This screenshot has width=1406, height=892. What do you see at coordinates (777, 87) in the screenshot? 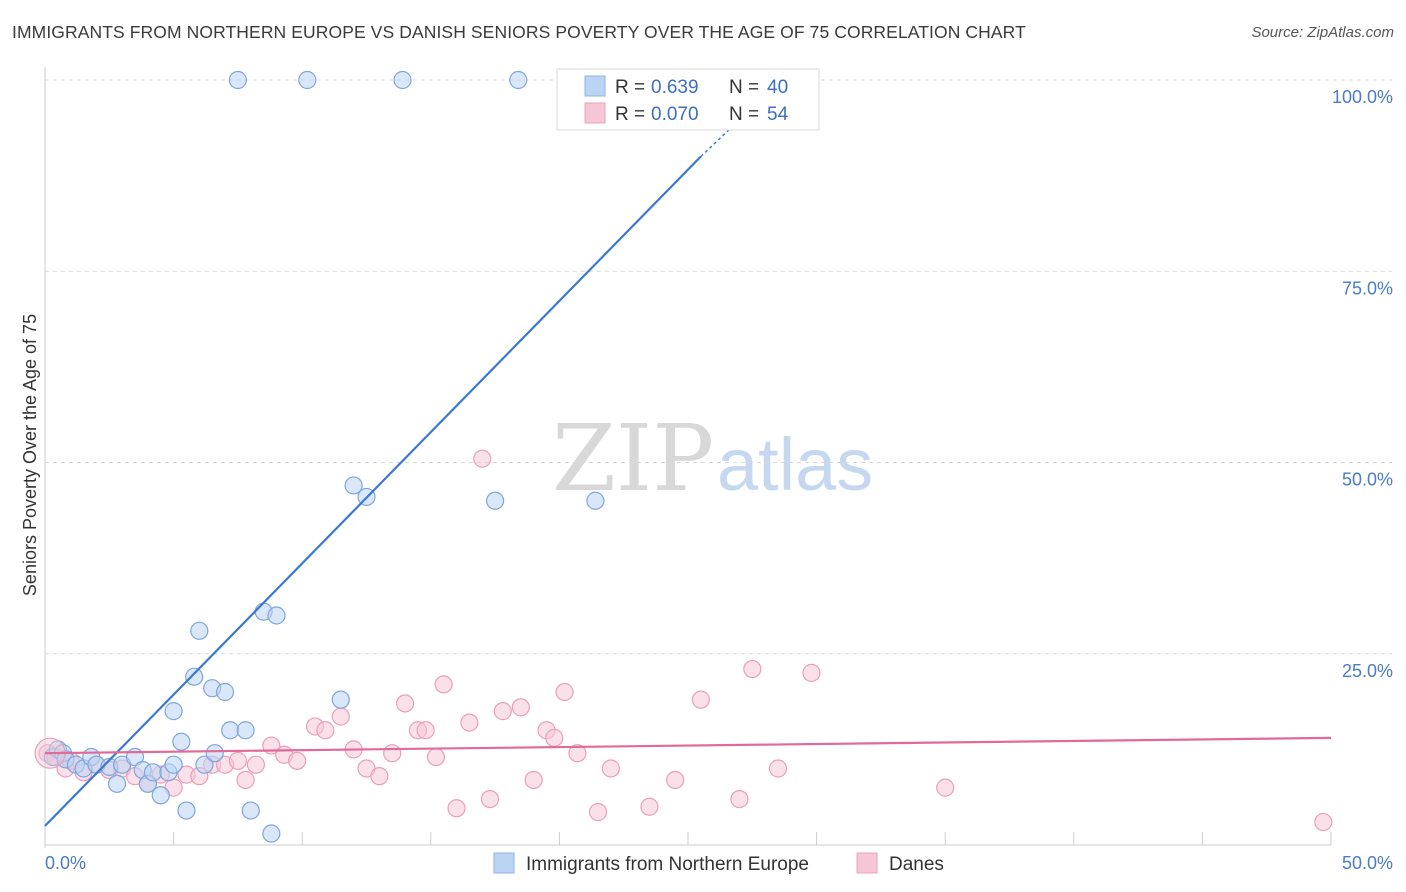
I see `stats-n-value-blue: 40` at bounding box center [777, 87].